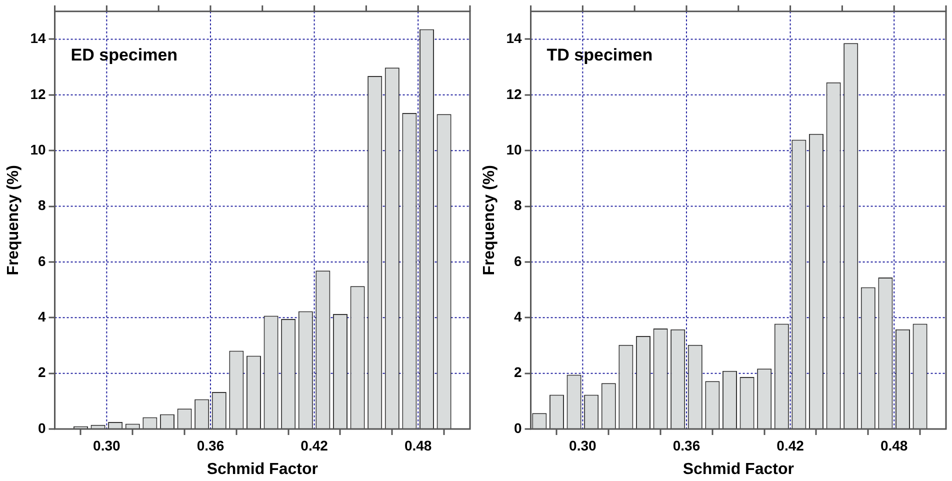  What do you see at coordinates (599, 55) in the screenshot?
I see `annotation: TD specimen` at bounding box center [599, 55].